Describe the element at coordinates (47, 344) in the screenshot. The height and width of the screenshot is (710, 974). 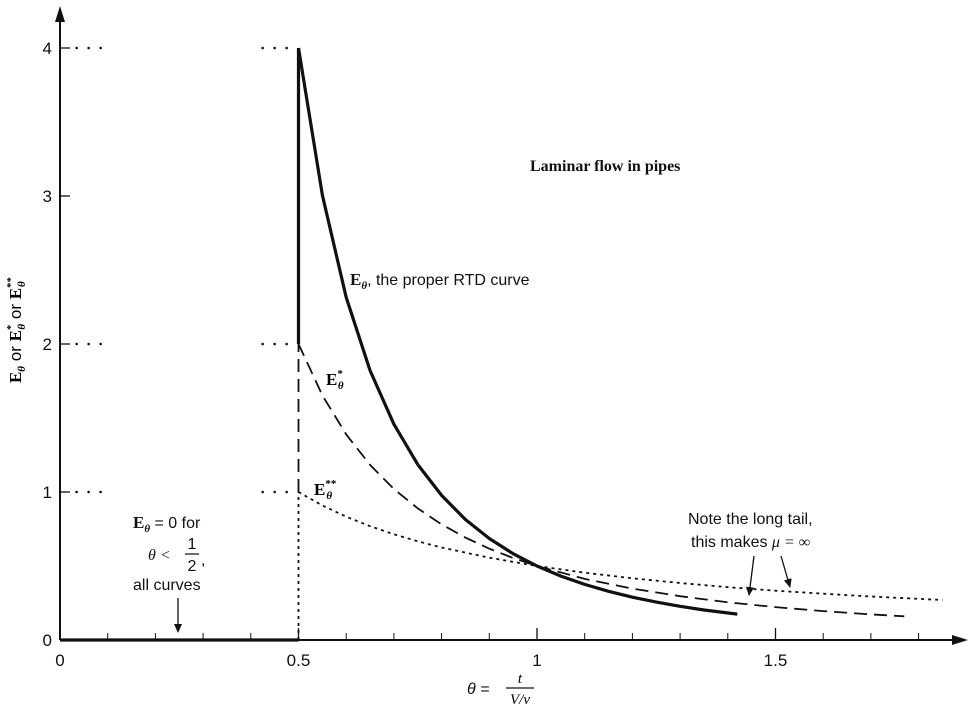
I see `y-tick-label: 2` at that location.